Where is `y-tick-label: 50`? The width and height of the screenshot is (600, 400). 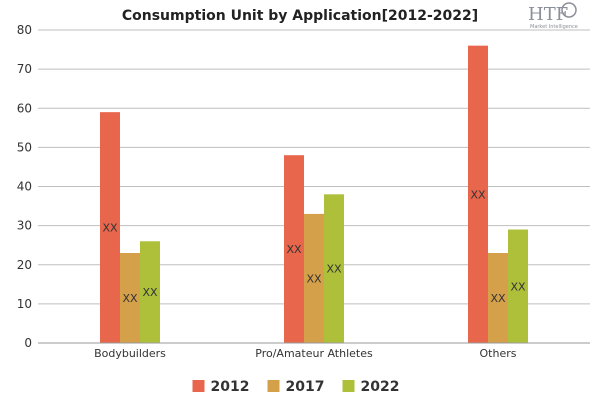 y-tick-label: 50 is located at coordinates (24, 147).